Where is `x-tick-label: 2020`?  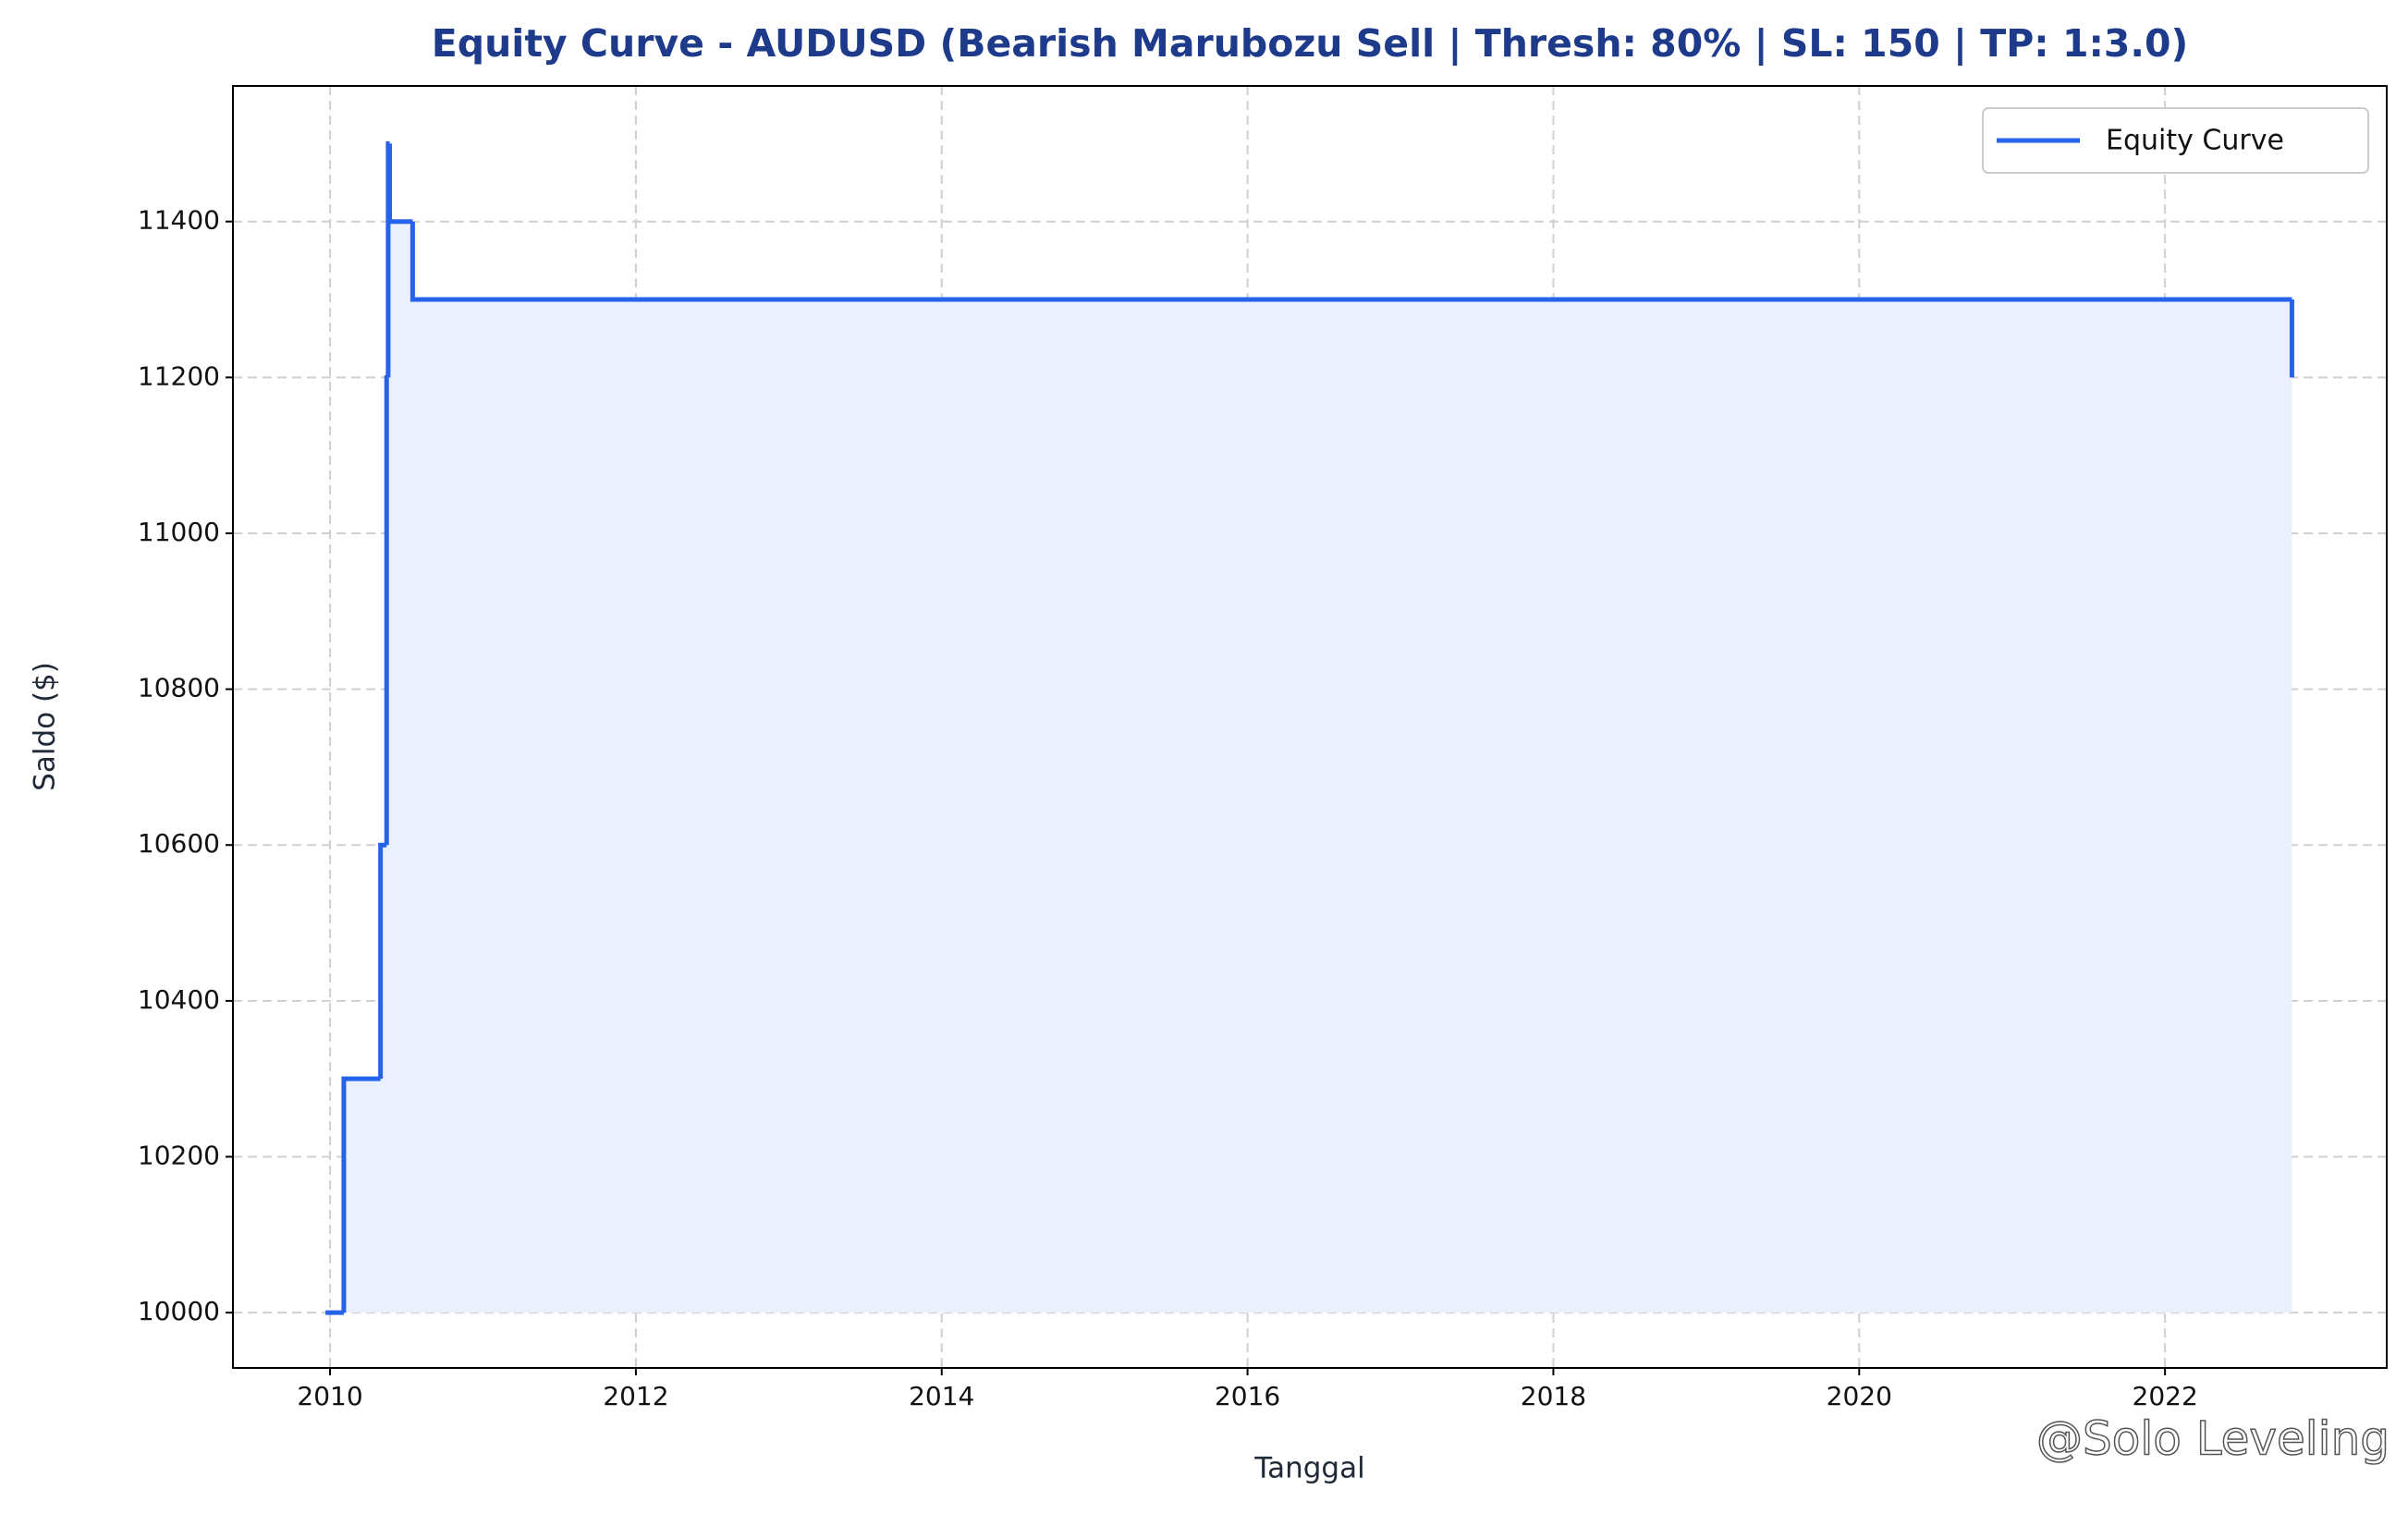
x-tick-label: 2020 is located at coordinates (1860, 1396).